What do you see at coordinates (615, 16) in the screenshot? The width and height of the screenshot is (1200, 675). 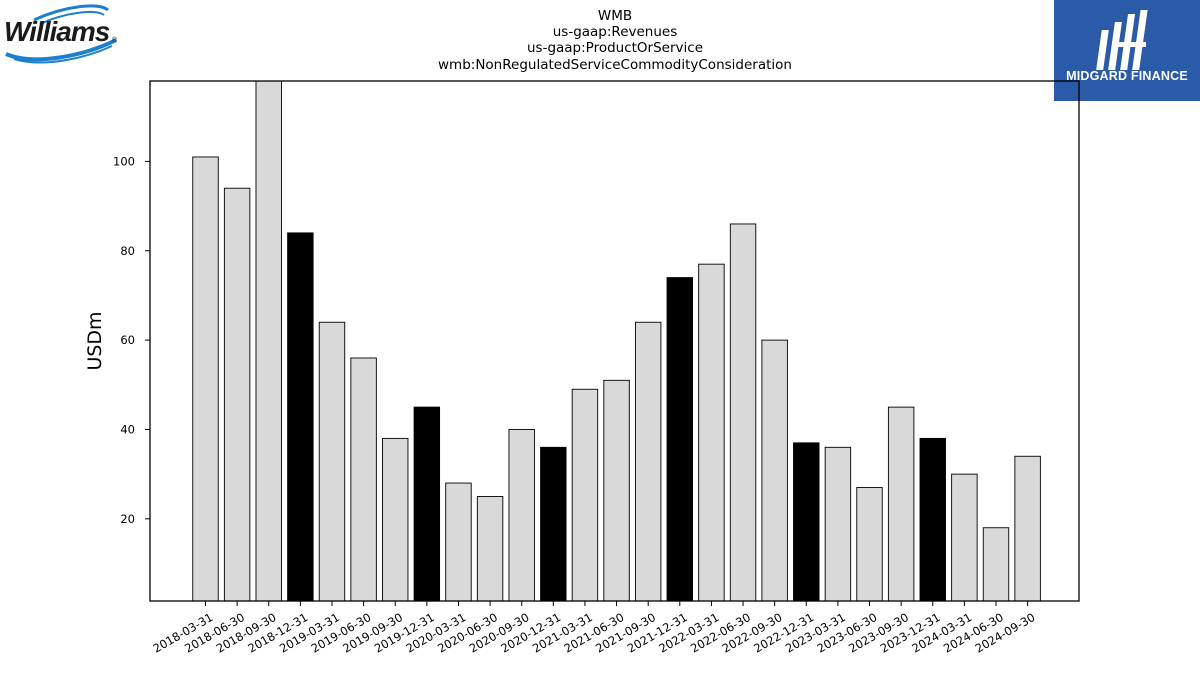 I see `chart-title-line-1: WMB` at bounding box center [615, 16].